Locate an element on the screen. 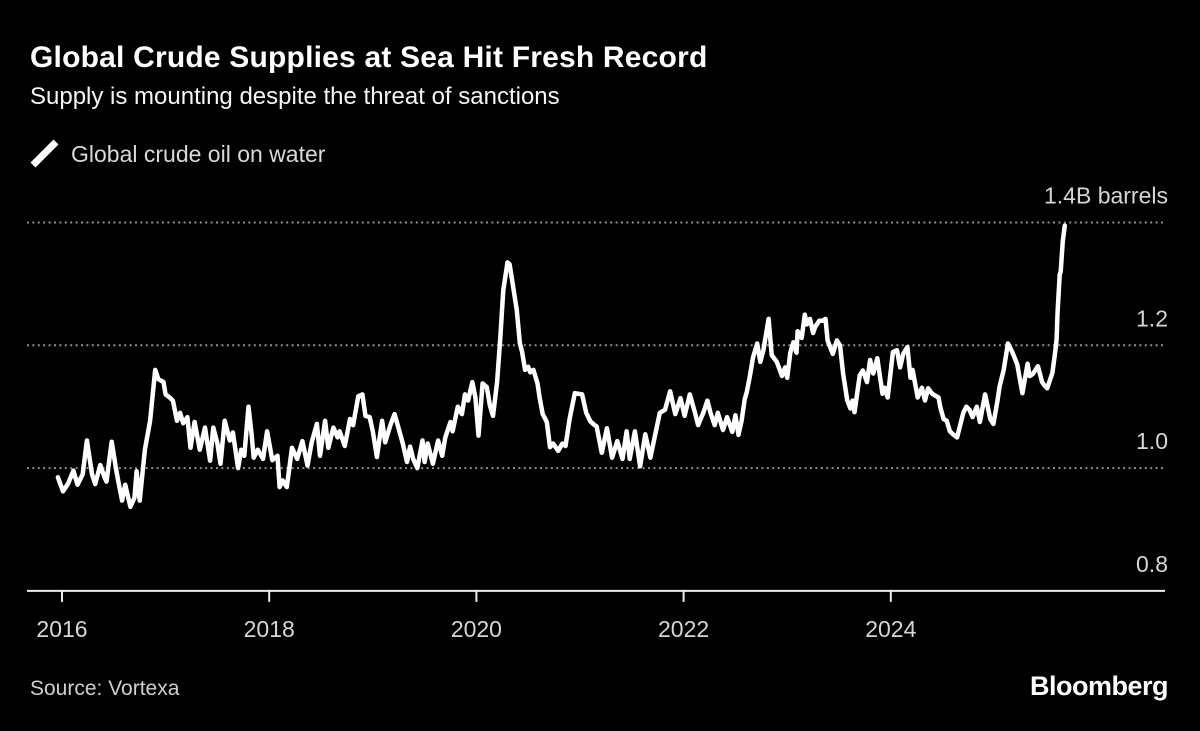 This screenshot has width=1200, height=731. bloomberg-logo: Bloomberg is located at coordinates (1099, 686).